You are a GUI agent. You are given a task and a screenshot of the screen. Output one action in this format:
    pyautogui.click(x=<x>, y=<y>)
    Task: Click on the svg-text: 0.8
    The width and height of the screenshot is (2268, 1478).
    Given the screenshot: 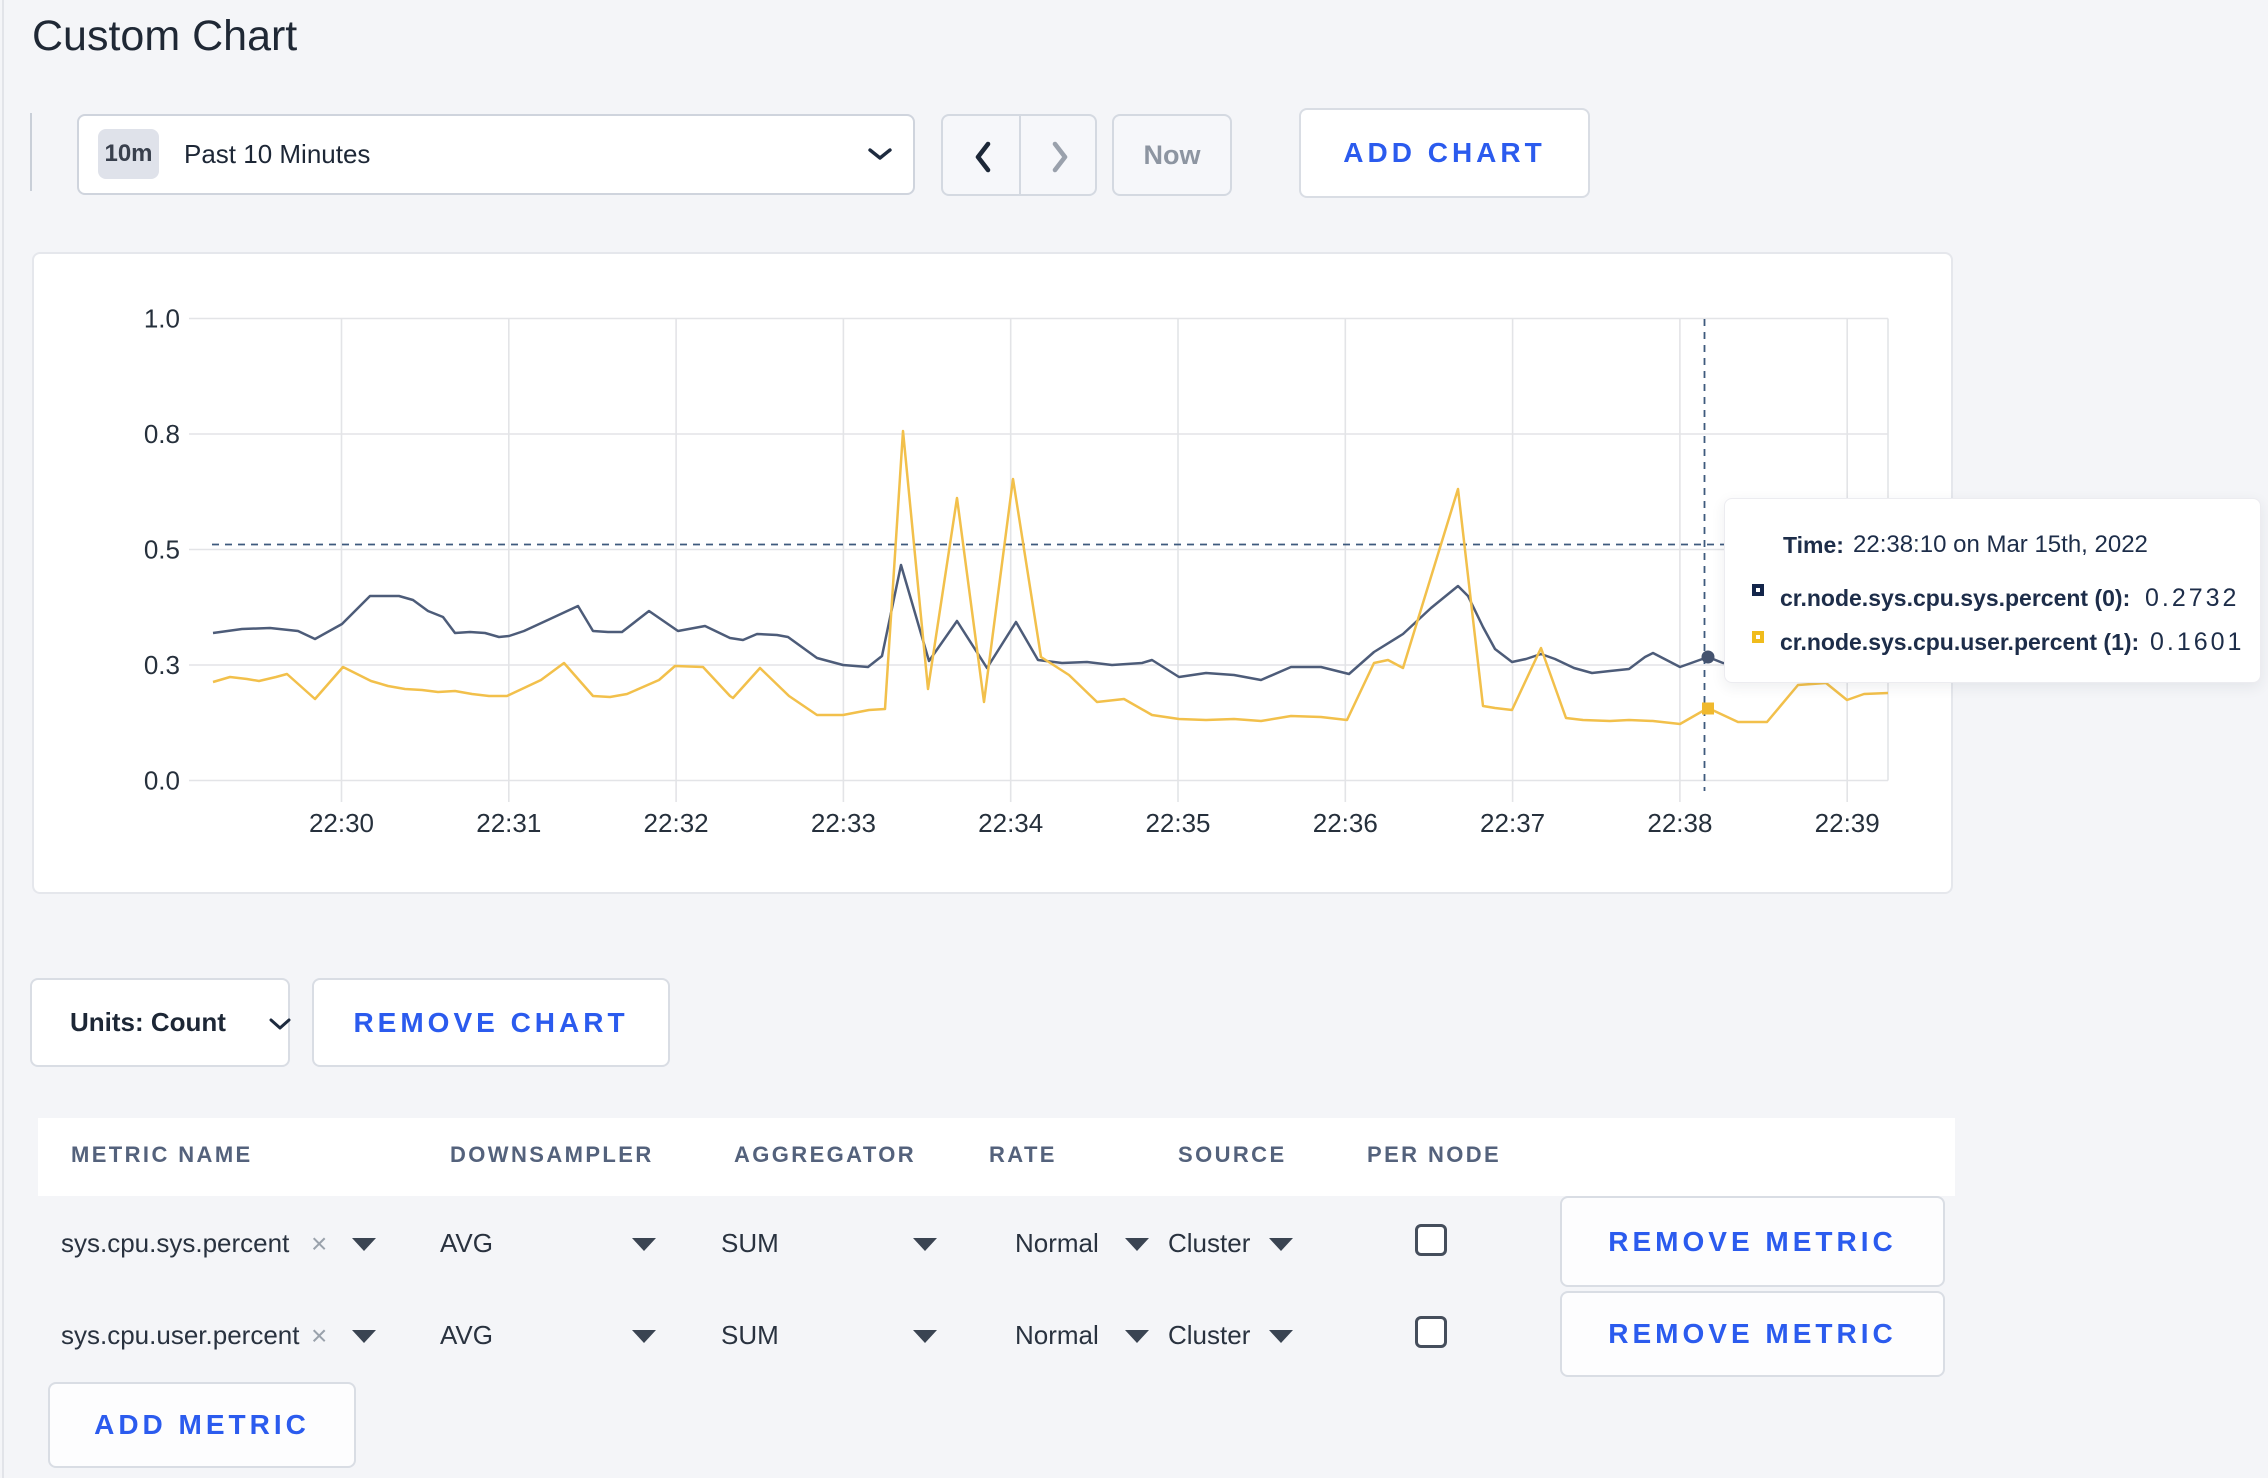 What is the action you would take?
    pyautogui.click(x=162, y=434)
    